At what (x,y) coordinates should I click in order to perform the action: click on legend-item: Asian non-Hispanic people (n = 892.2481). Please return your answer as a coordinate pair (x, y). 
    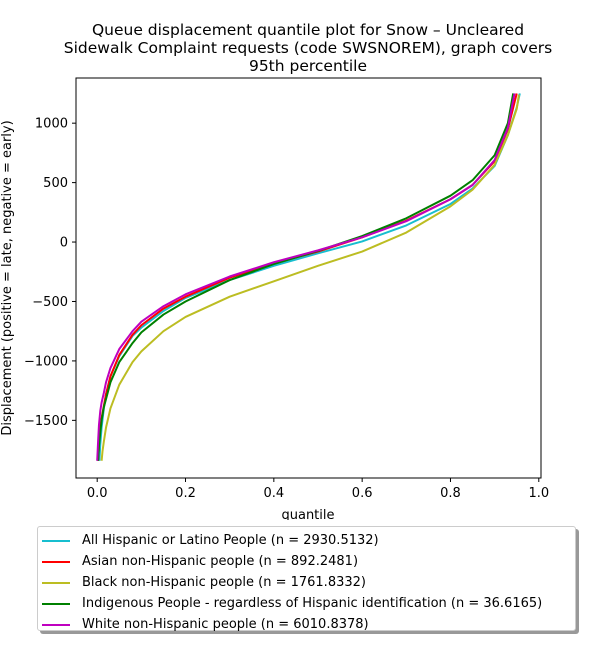
    Looking at the image, I should click on (308, 561).